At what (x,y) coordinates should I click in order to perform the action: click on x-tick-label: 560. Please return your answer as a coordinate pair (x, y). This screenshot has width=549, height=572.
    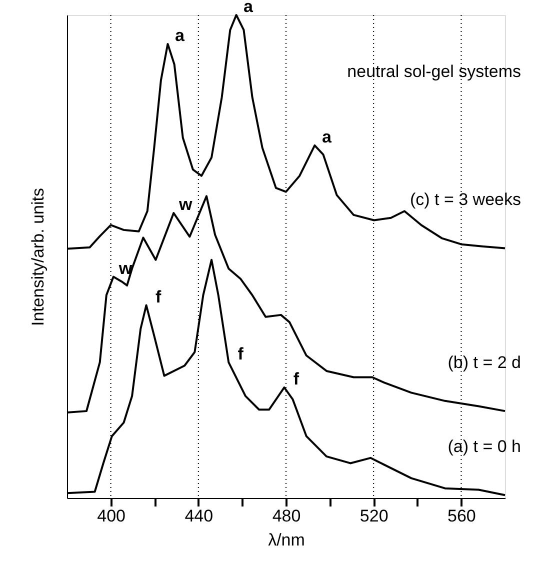
    Looking at the image, I should click on (462, 516).